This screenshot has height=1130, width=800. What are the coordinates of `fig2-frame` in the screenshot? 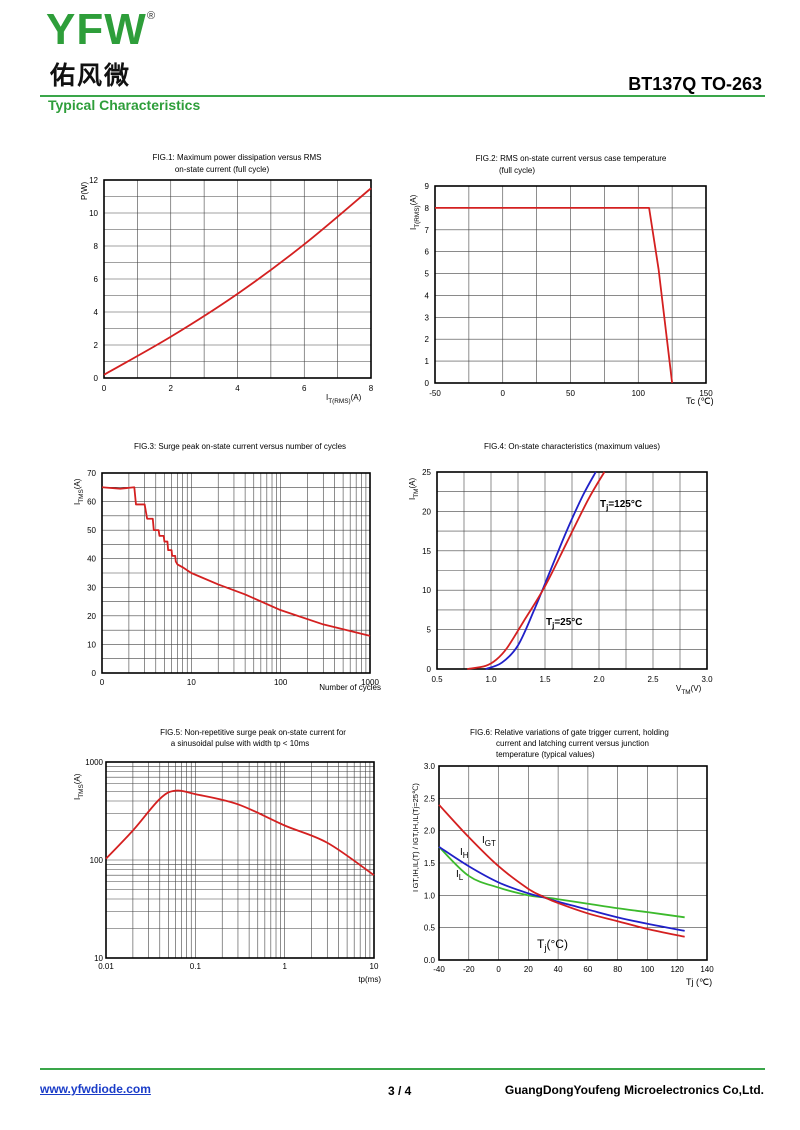 It's located at (570, 284).